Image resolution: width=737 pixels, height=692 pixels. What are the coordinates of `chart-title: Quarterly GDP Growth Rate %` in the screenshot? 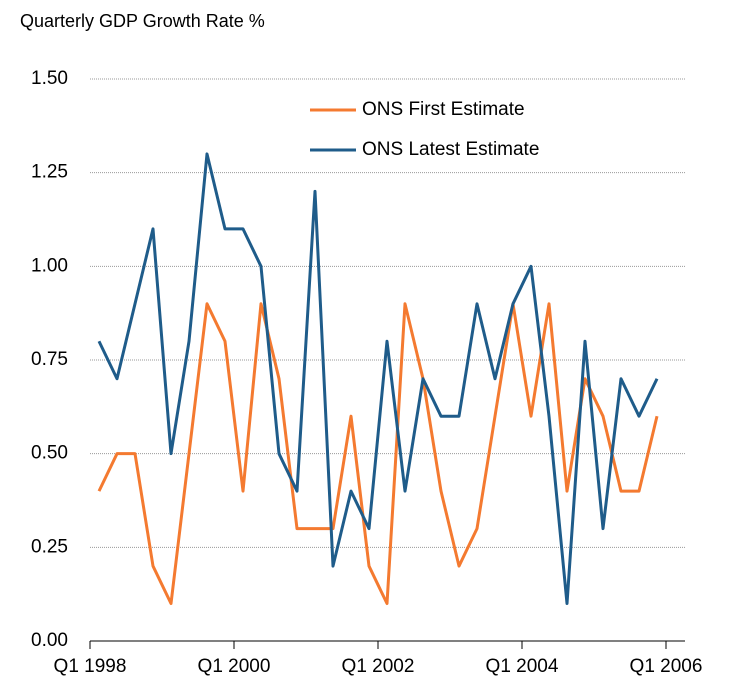 It's located at (142, 21).